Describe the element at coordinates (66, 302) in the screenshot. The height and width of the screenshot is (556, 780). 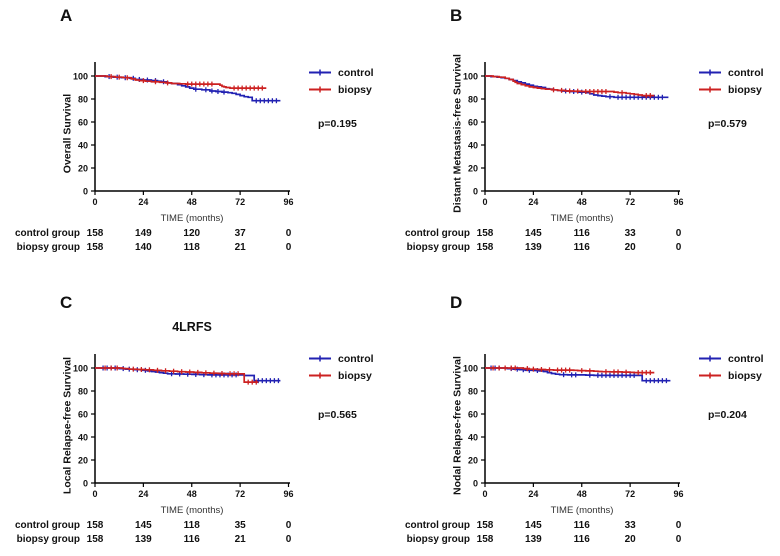
I see `panel-letter: C` at that location.